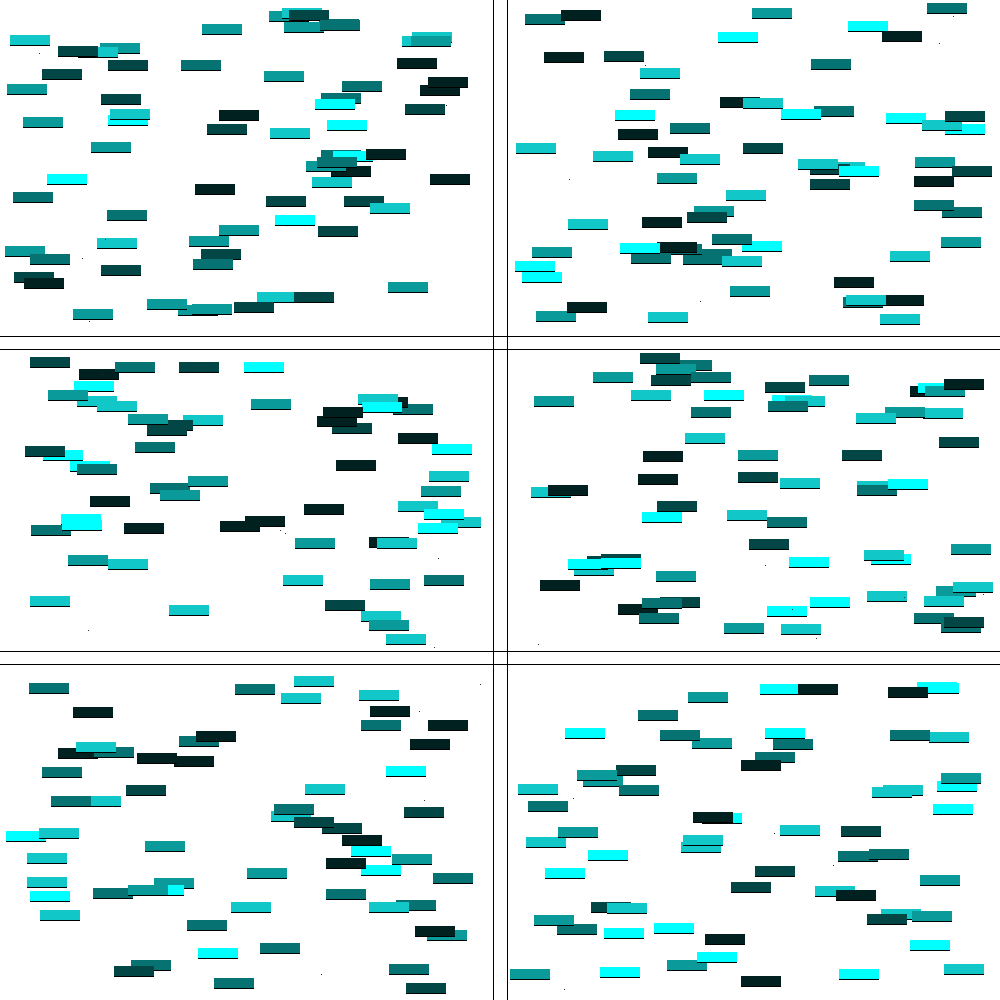  Describe the element at coordinates (500, 349) in the screenshot. I see `divider-h1-bottom` at that location.